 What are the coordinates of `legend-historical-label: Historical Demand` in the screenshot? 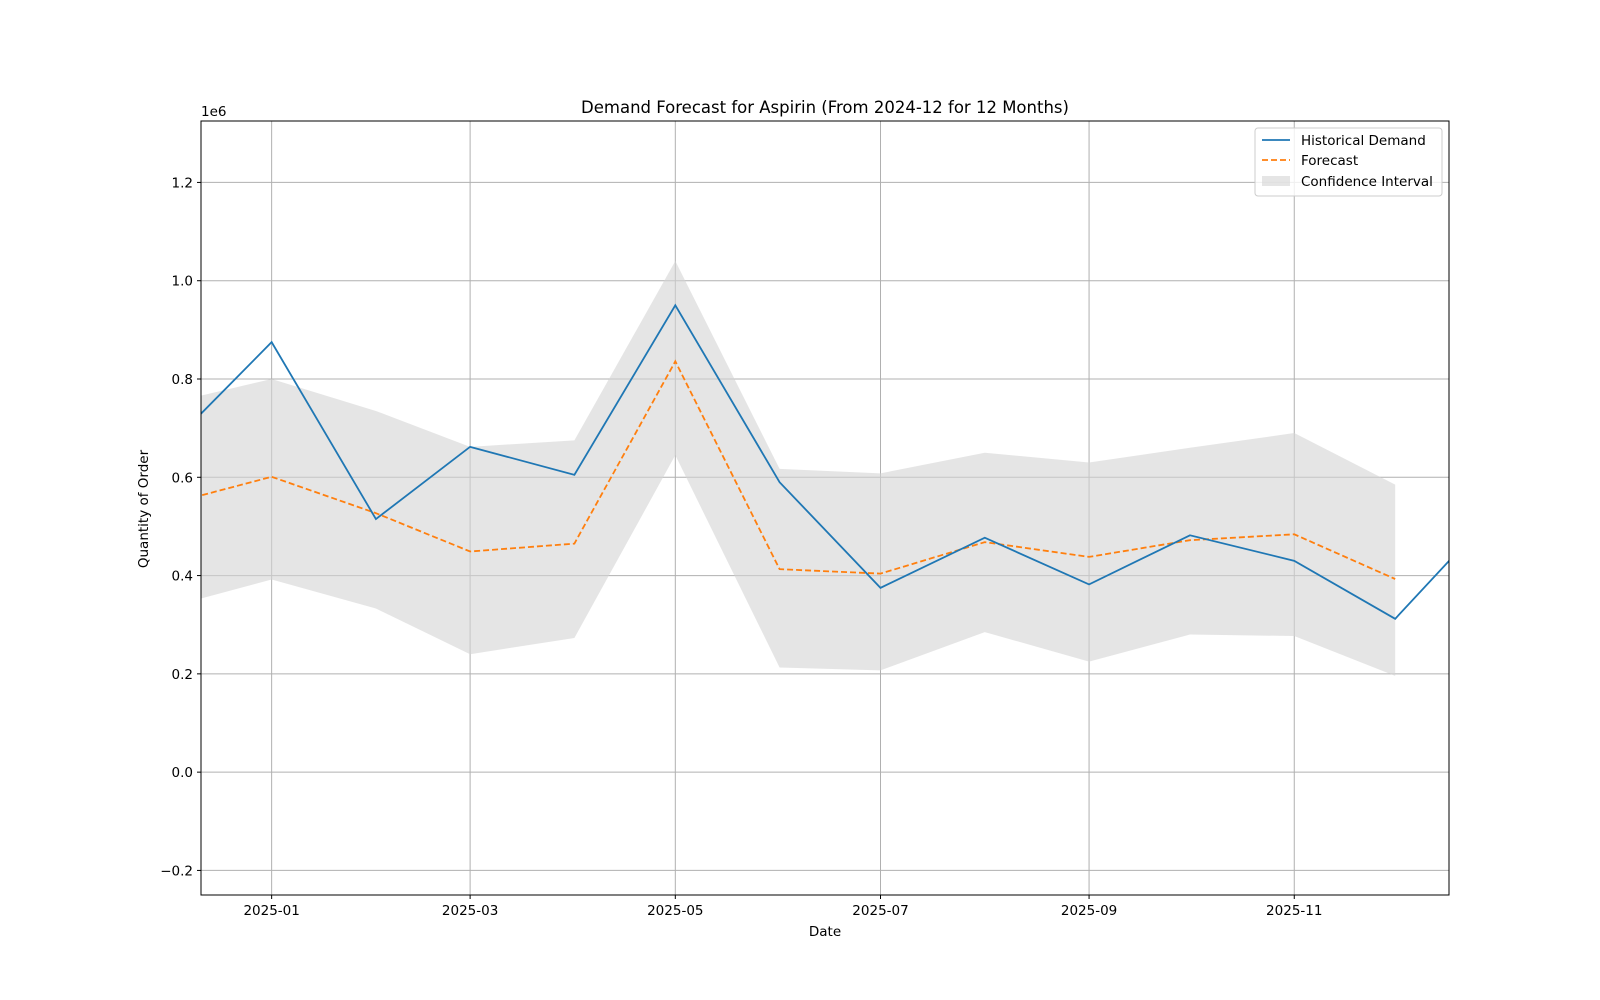 It's located at (1363, 141).